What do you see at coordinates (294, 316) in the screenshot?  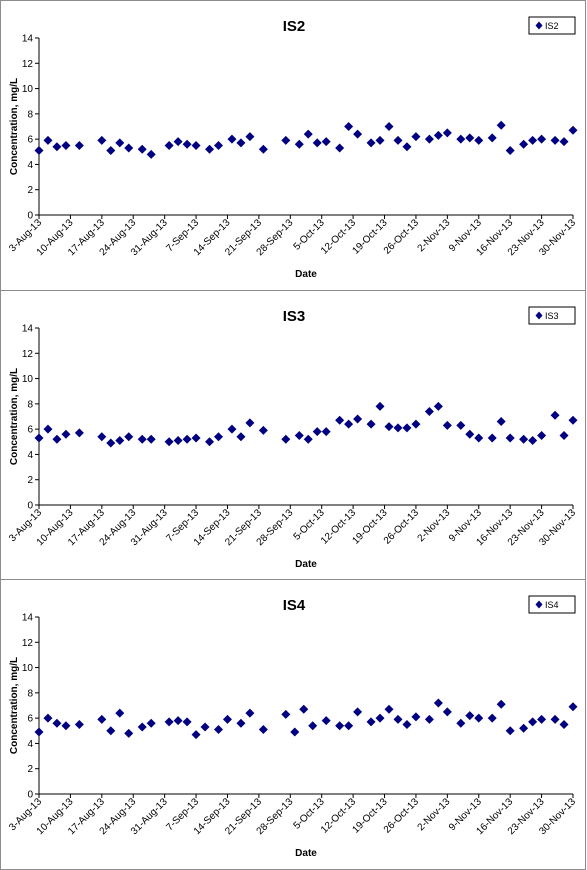 I see `chart-title: IS3` at bounding box center [294, 316].